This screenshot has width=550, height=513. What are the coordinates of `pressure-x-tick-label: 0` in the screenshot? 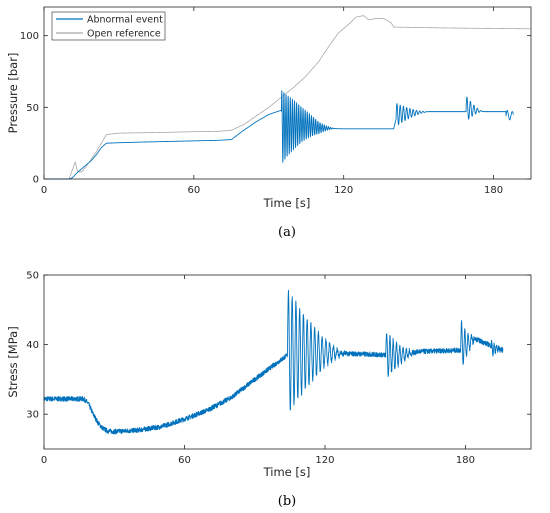 It's located at (44, 190).